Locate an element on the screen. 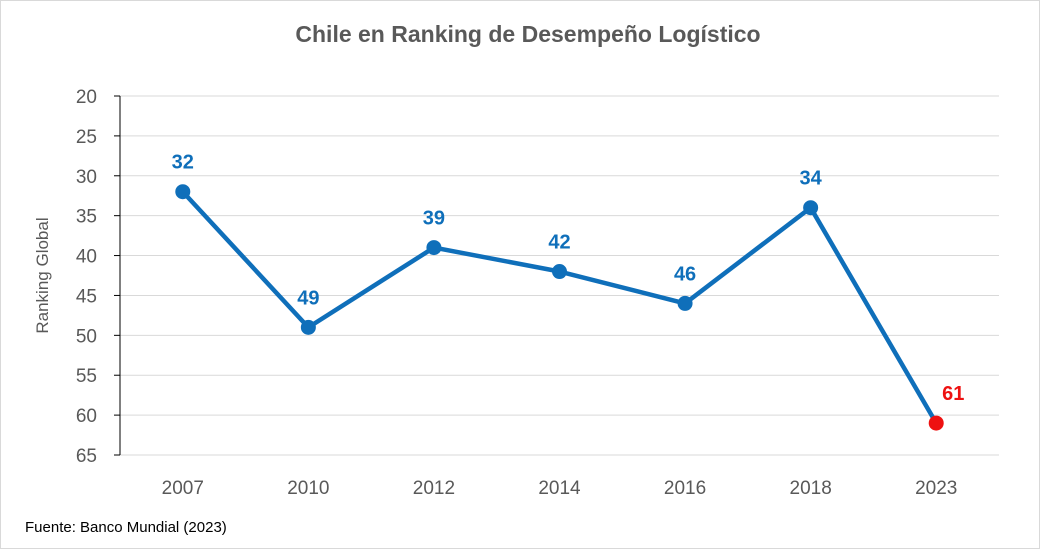  x-tick-label: 2014 is located at coordinates (559, 488).